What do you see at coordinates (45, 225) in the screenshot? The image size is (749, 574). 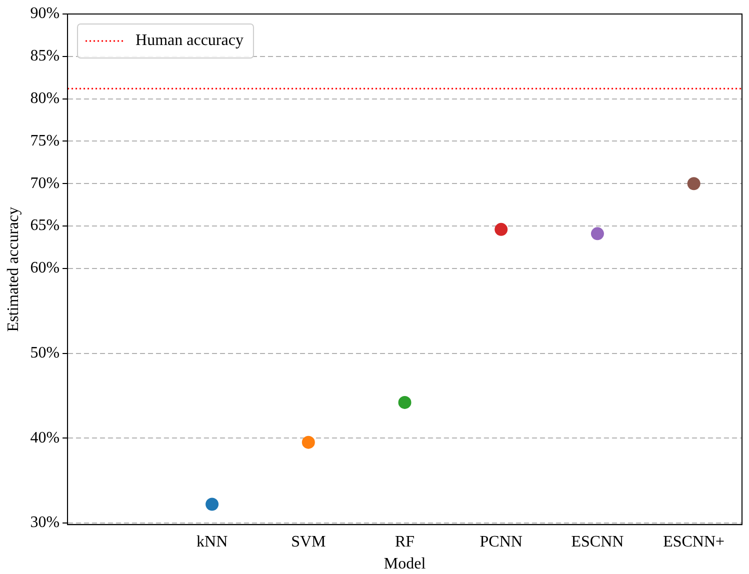 I see `y-tick-label: 65%` at bounding box center [45, 225].